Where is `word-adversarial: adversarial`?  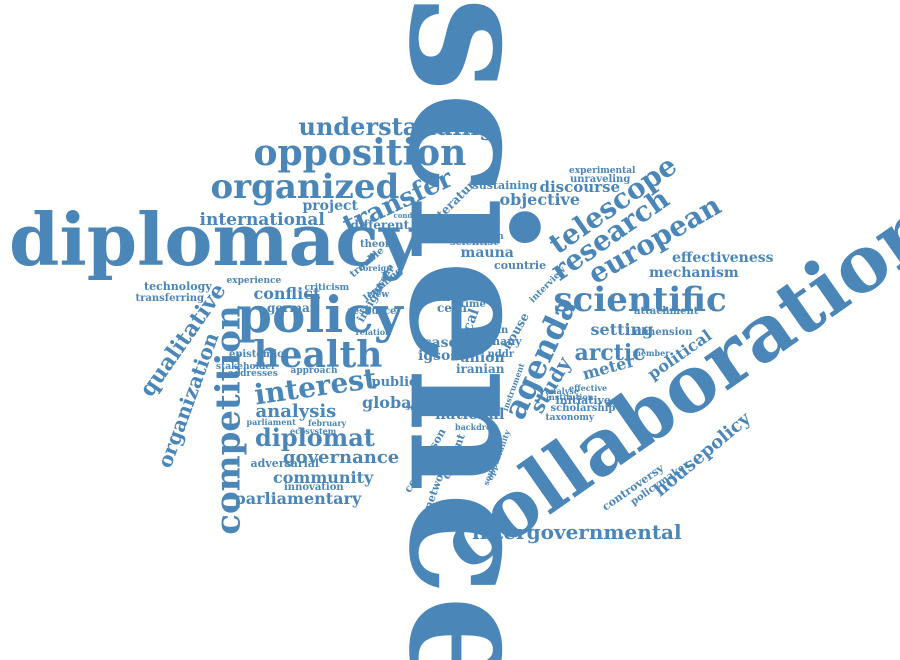
word-adversarial: adversarial is located at coordinates (285, 463).